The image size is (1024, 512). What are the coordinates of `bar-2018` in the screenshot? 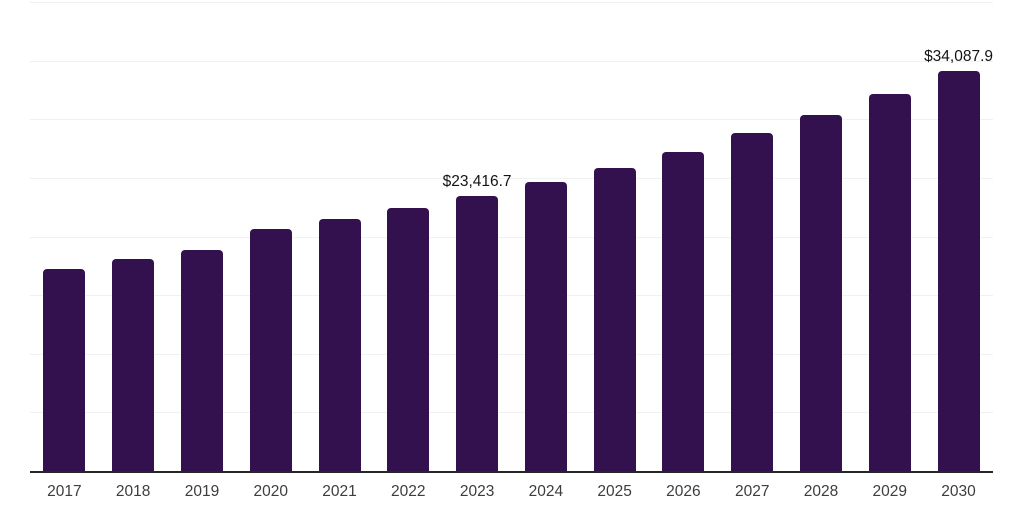 It's located at (133, 365).